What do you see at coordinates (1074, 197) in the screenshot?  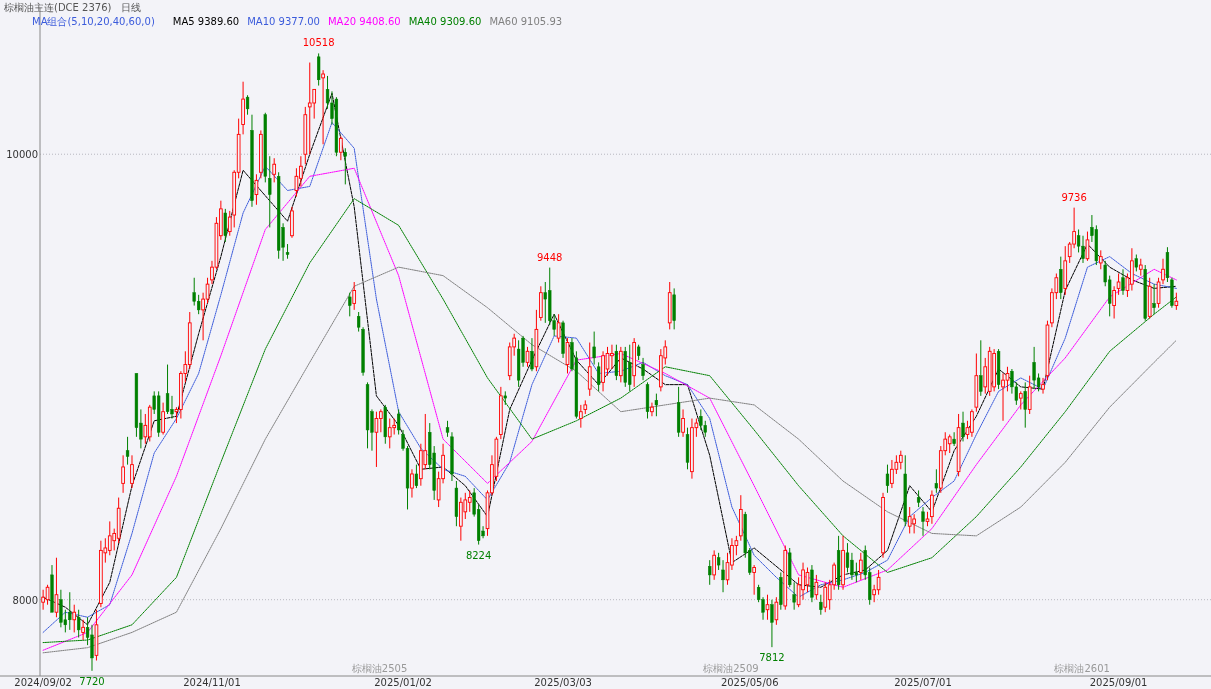 I see `annotation: 9736` at bounding box center [1074, 197].